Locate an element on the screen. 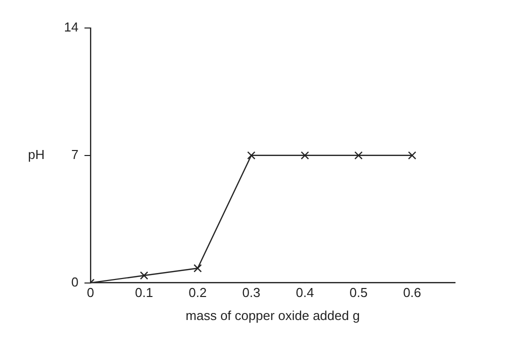 The image size is (513, 341). y-tick-label: 7 is located at coordinates (74, 154).